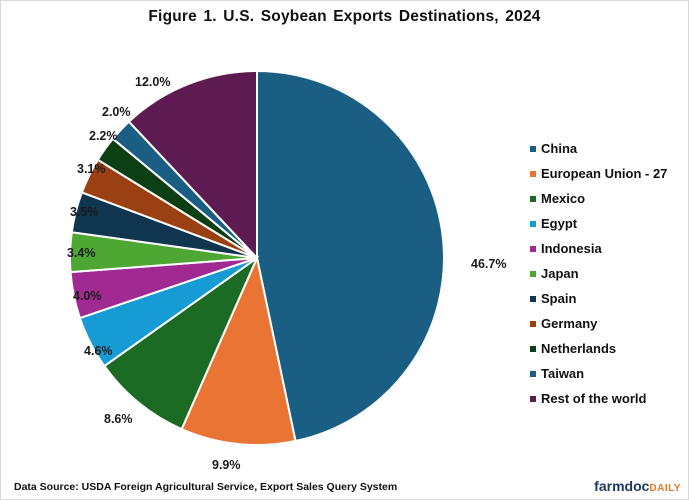 This screenshot has height=500, width=689. I want to click on legend-label: European Union - 27, so click(604, 173).